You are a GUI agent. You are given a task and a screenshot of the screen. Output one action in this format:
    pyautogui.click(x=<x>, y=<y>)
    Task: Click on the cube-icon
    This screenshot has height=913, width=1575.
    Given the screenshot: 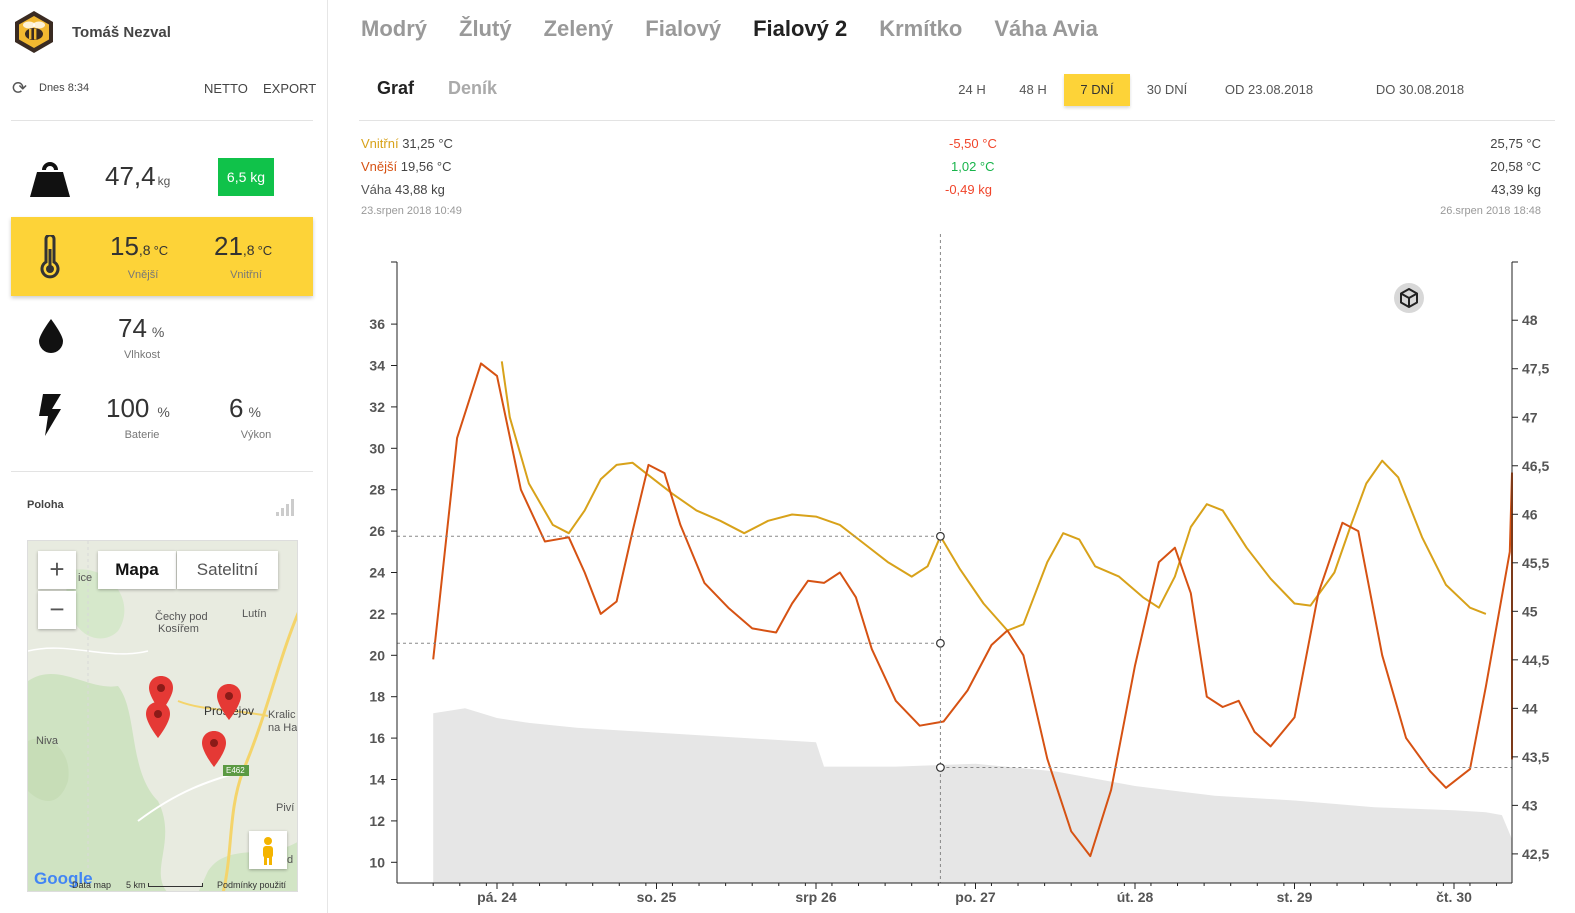 What is the action you would take?
    pyautogui.click(x=1409, y=298)
    